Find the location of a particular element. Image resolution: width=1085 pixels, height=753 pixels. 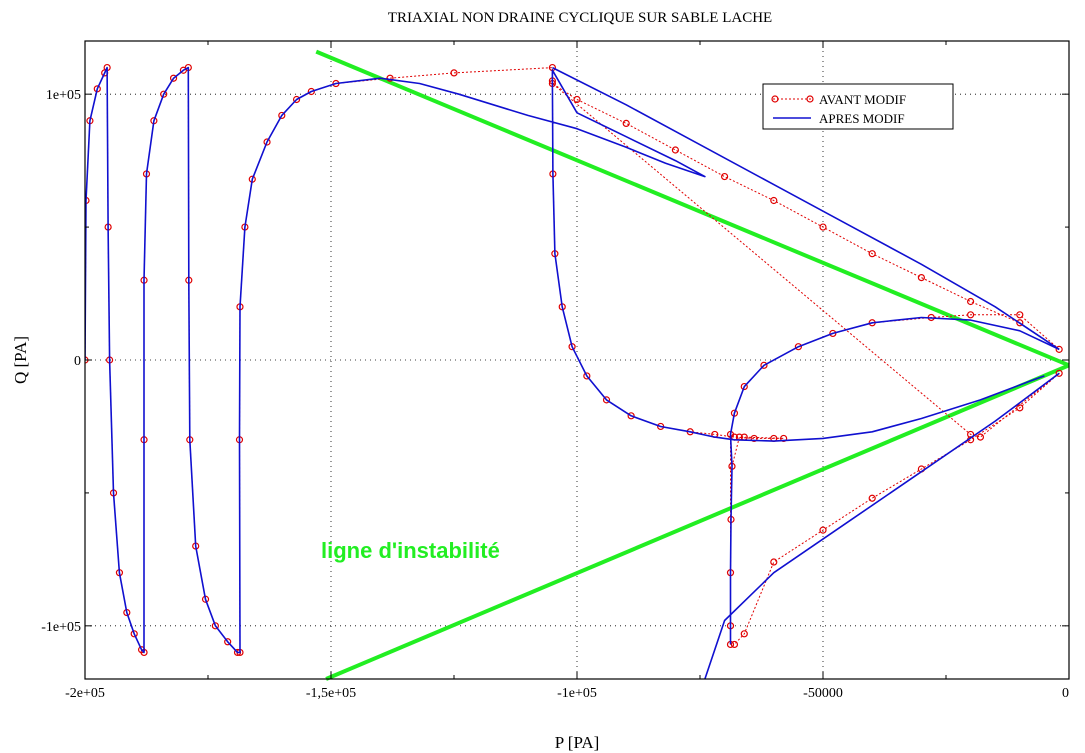

y-tick-label: -1e+05 is located at coordinates (61, 627).